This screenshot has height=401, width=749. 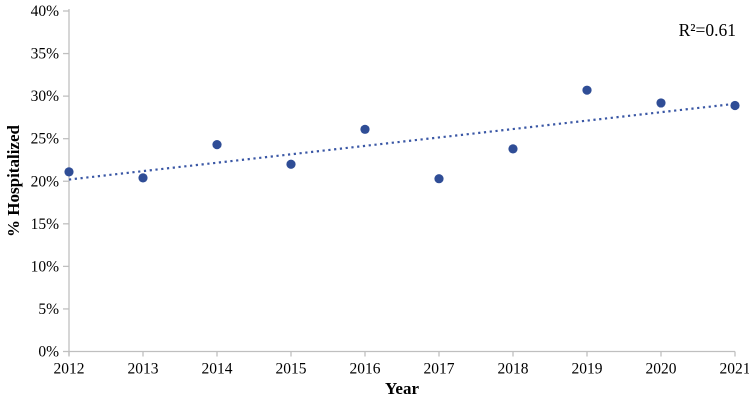 I want to click on data-point-2015, so click(x=291, y=164).